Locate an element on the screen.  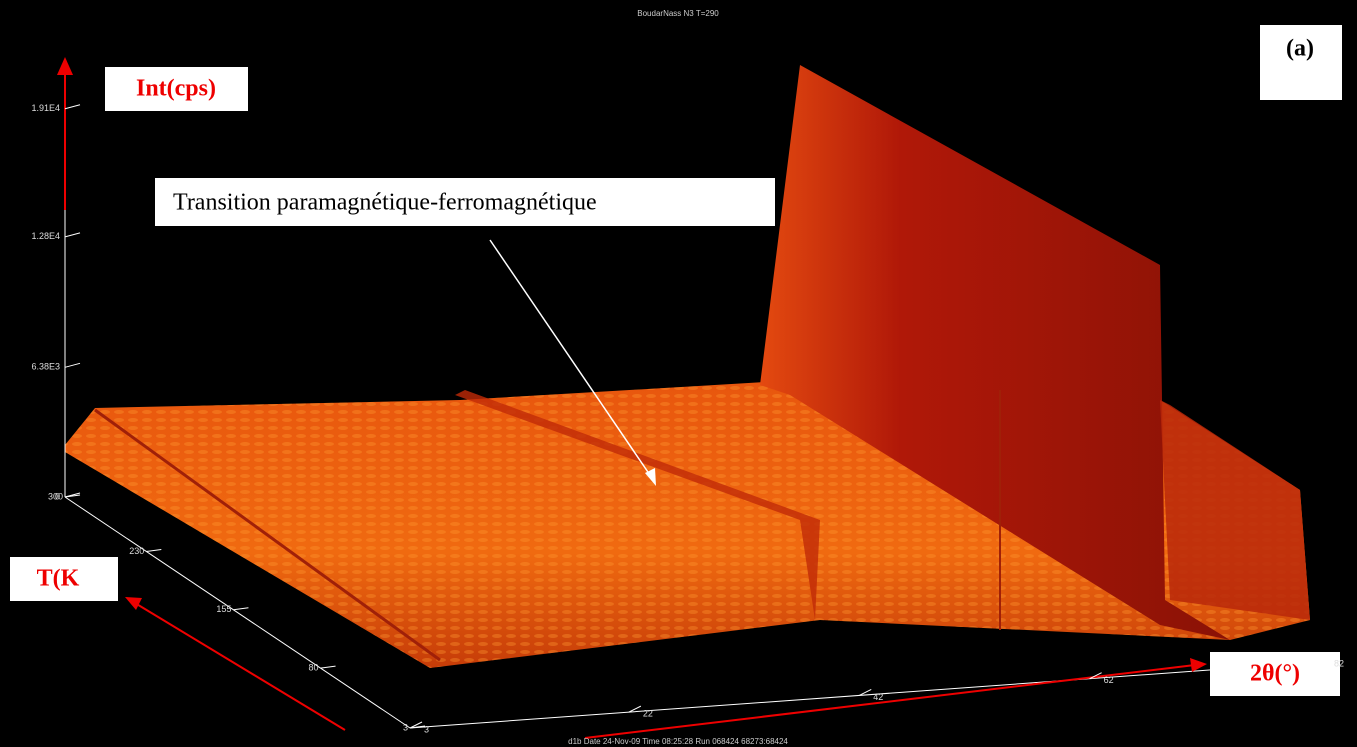
y-axis-label: T(K is located at coordinates (58, 579).